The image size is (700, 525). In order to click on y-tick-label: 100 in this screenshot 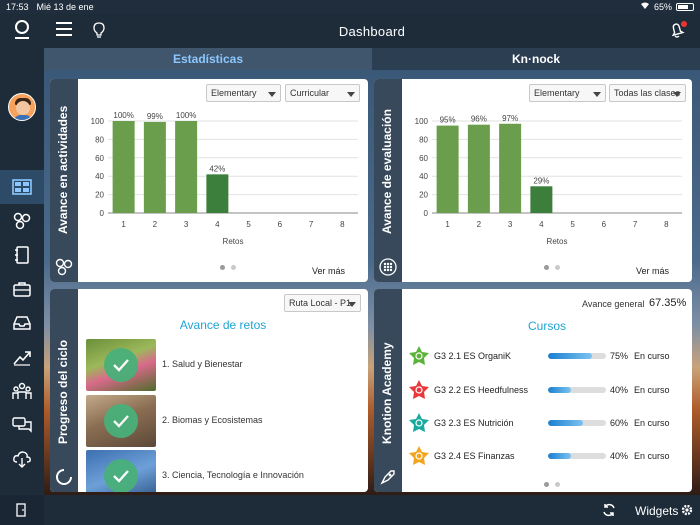, I will do `click(98, 121)`.